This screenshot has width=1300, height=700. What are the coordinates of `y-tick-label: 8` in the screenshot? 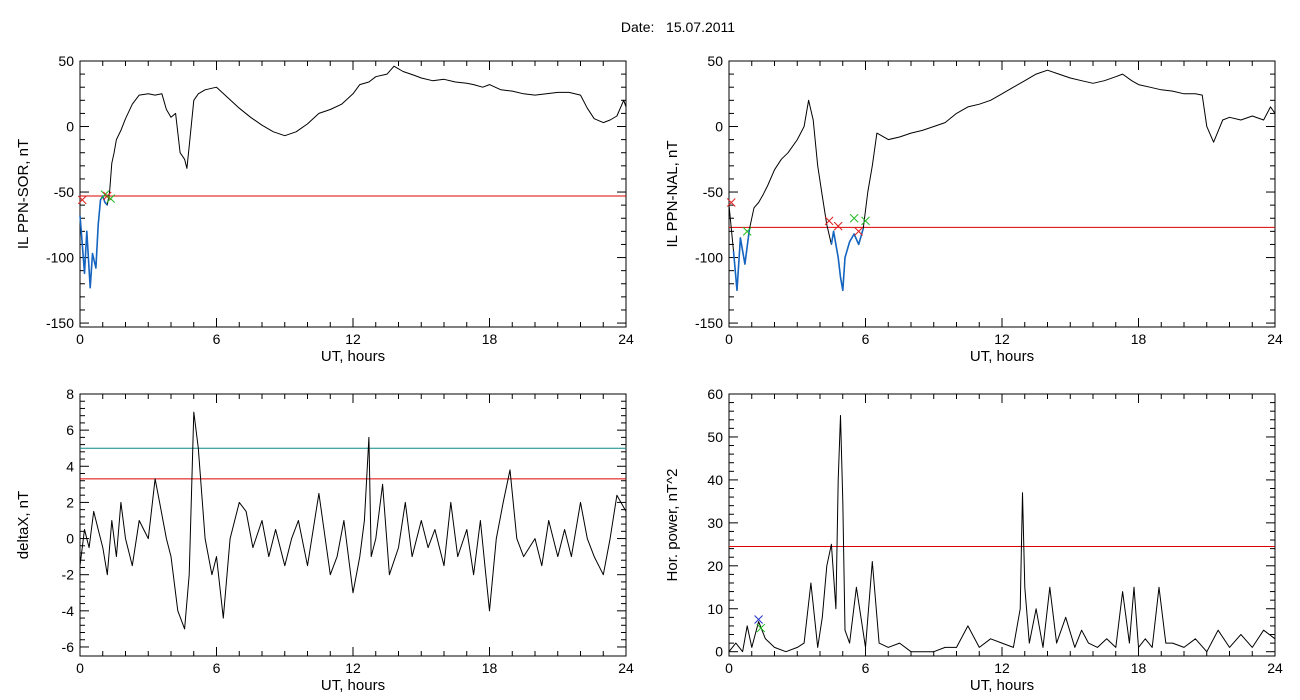 It's located at (70, 394).